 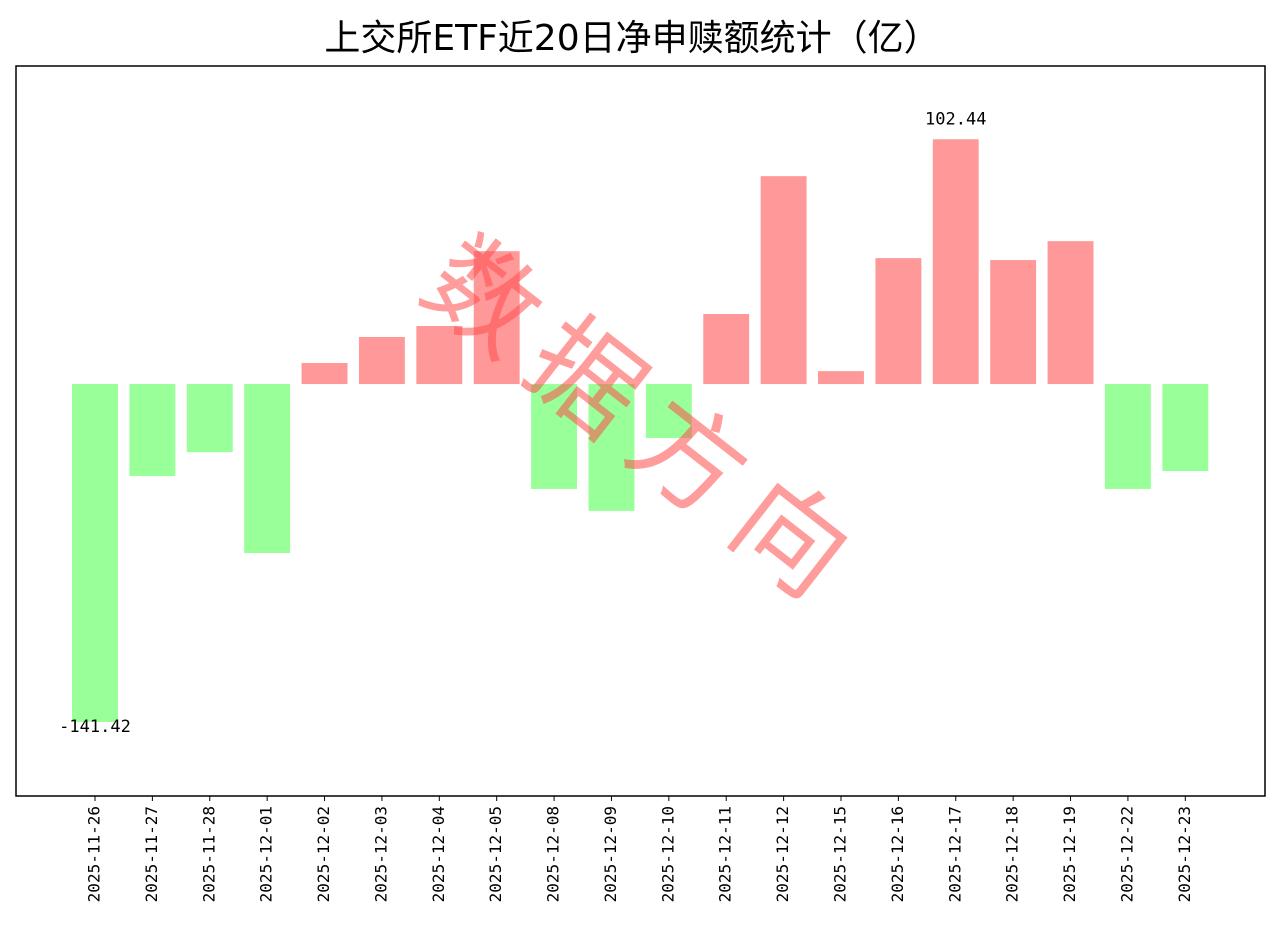 What do you see at coordinates (631, 38) in the screenshot?
I see `chart-title: 上交所ETF近20日净申赎额统计（亿）` at bounding box center [631, 38].